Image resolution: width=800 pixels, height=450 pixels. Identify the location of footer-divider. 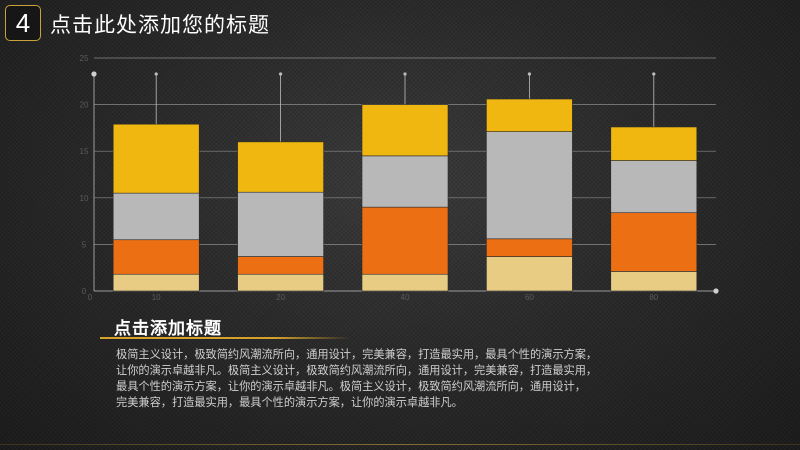
(400, 444).